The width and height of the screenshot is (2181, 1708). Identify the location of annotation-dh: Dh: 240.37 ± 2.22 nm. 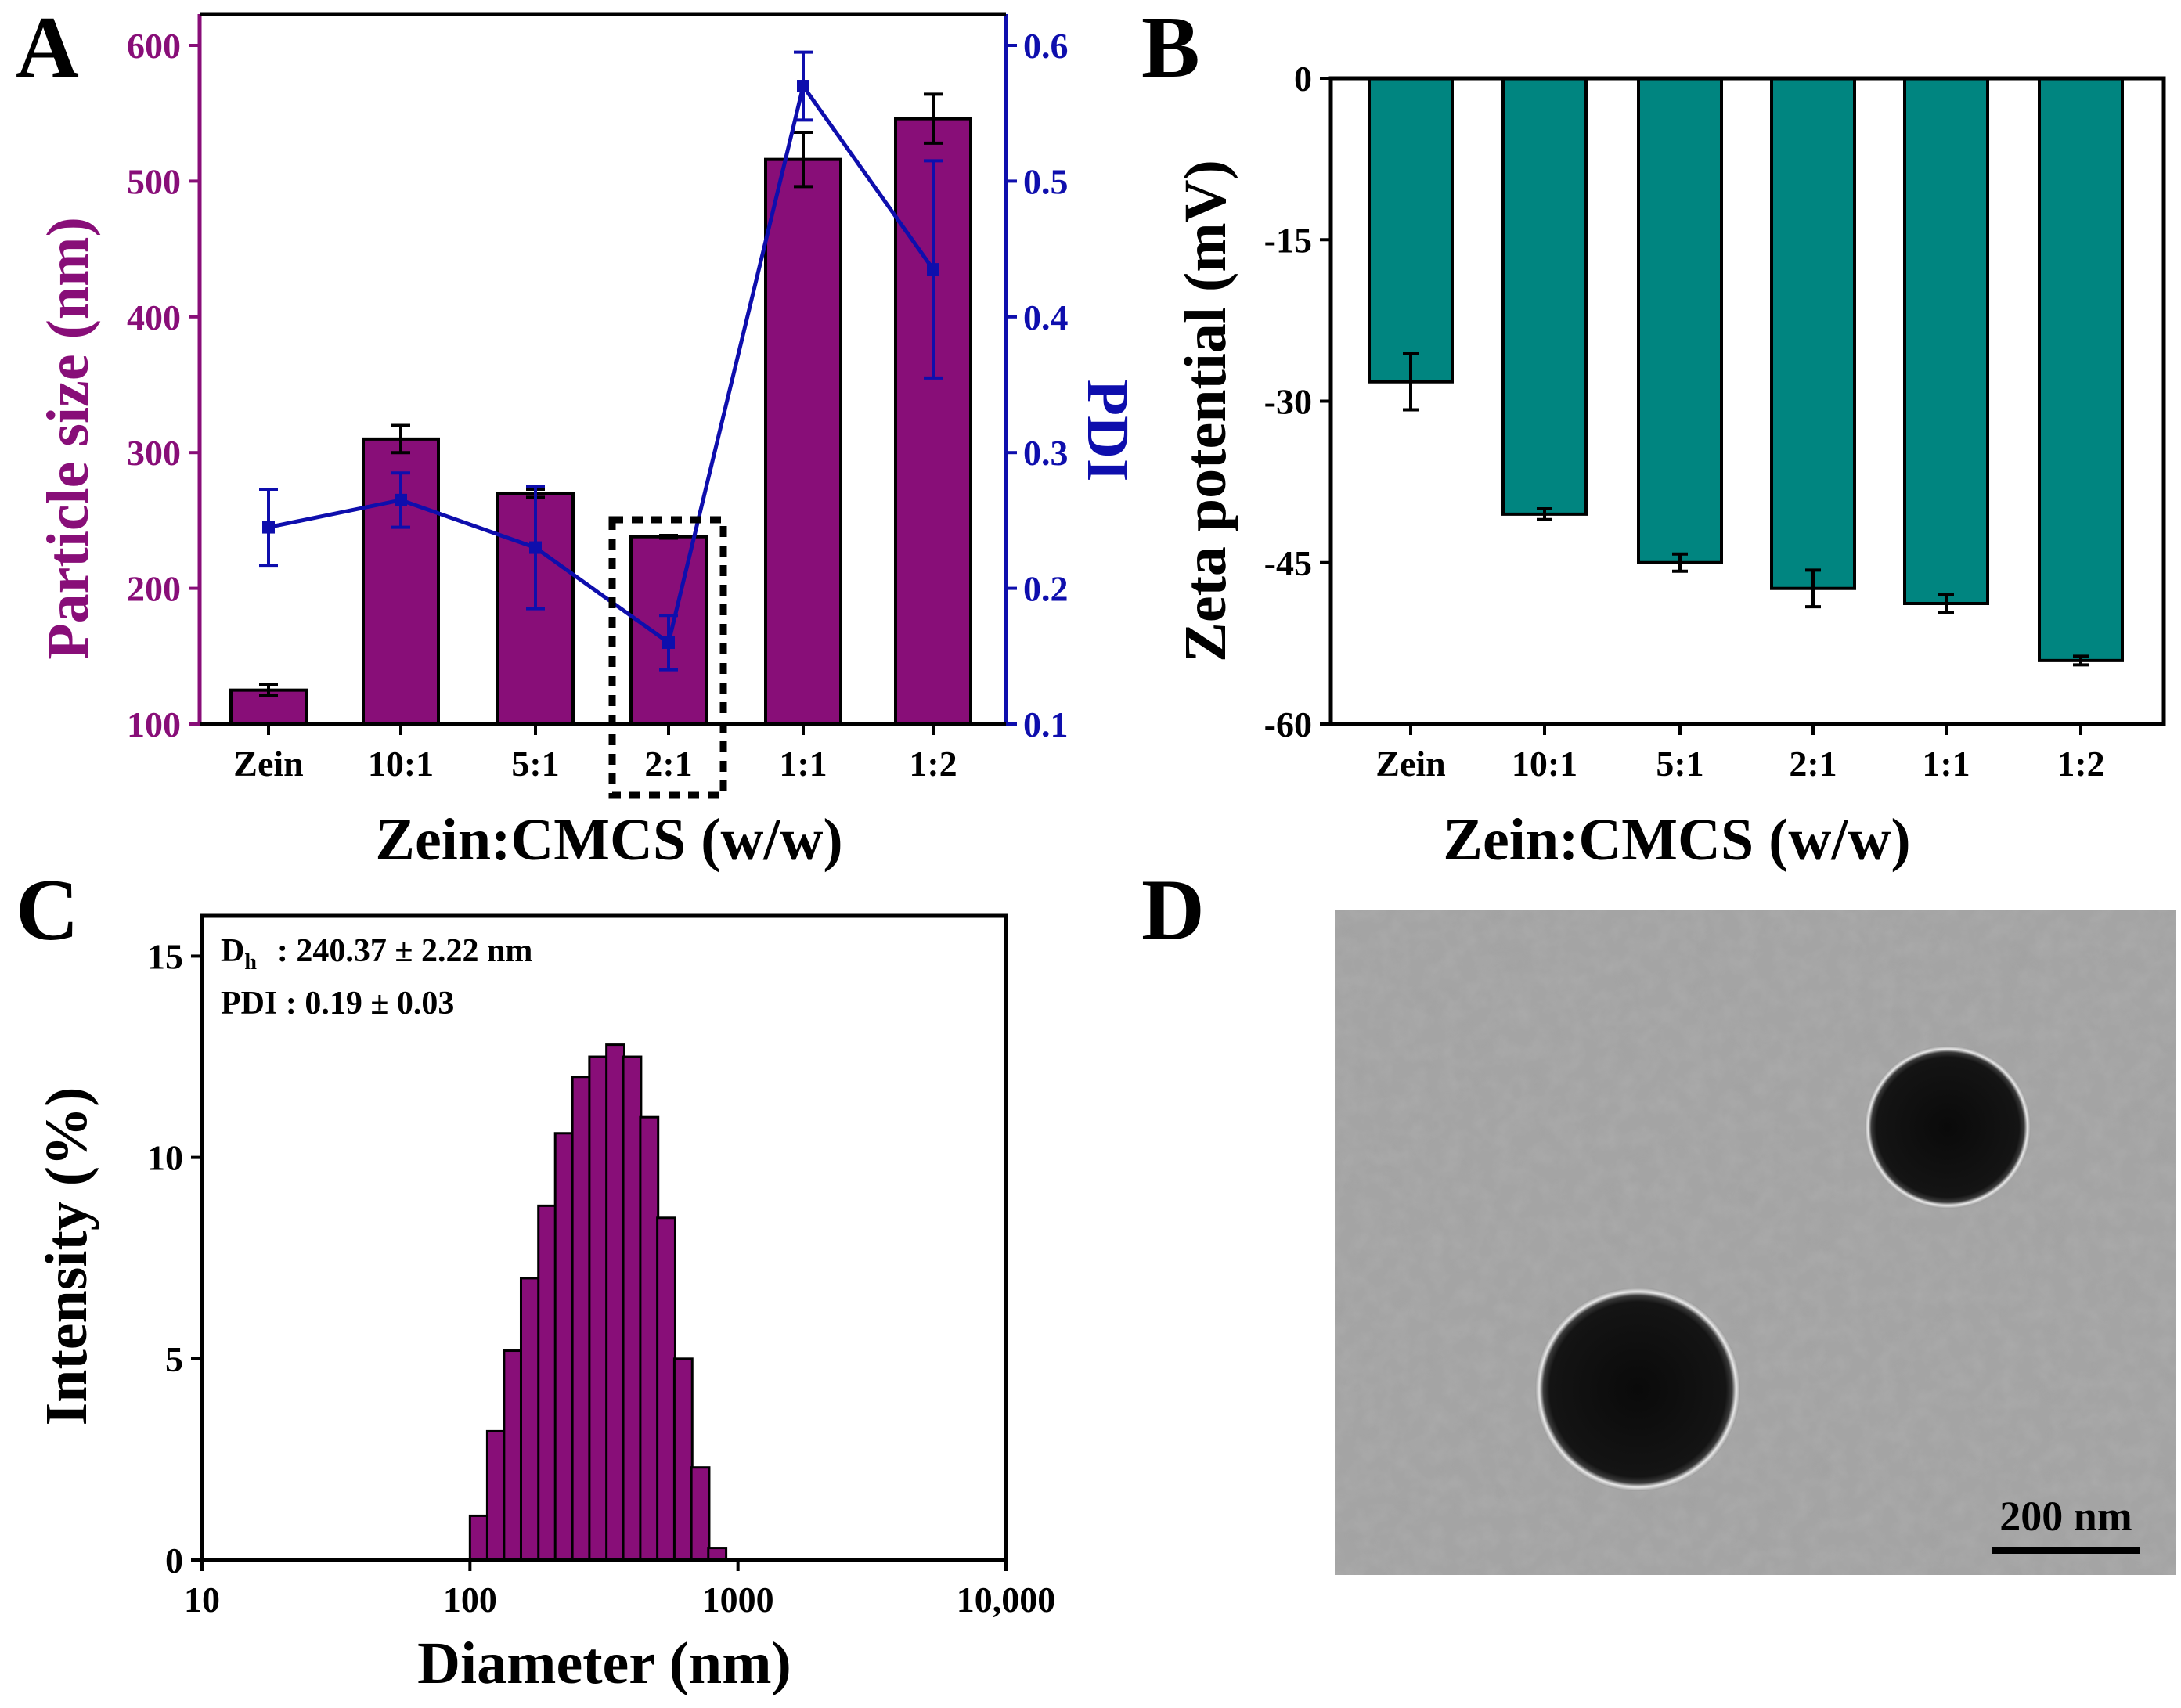
(376, 954).